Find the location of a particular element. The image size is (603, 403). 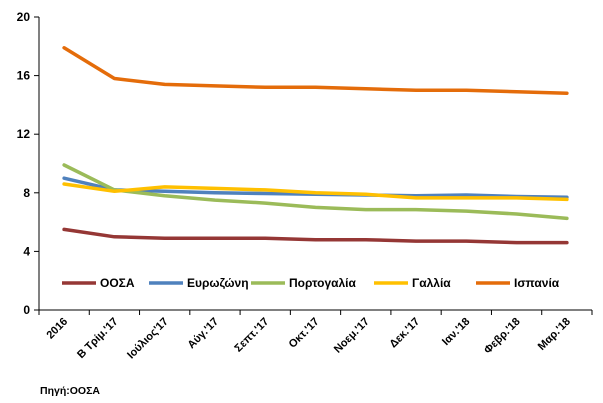

legend-label: Ευρωζώνη is located at coordinates (218, 283).